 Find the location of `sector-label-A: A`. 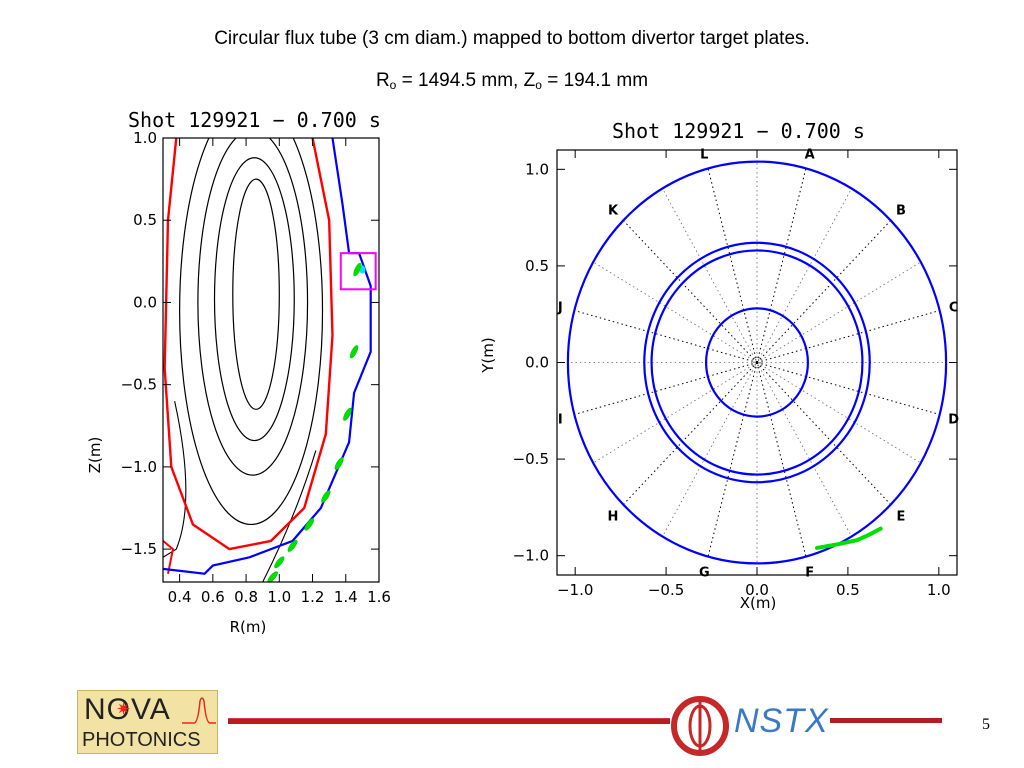

sector-label-A: A is located at coordinates (810, 155).